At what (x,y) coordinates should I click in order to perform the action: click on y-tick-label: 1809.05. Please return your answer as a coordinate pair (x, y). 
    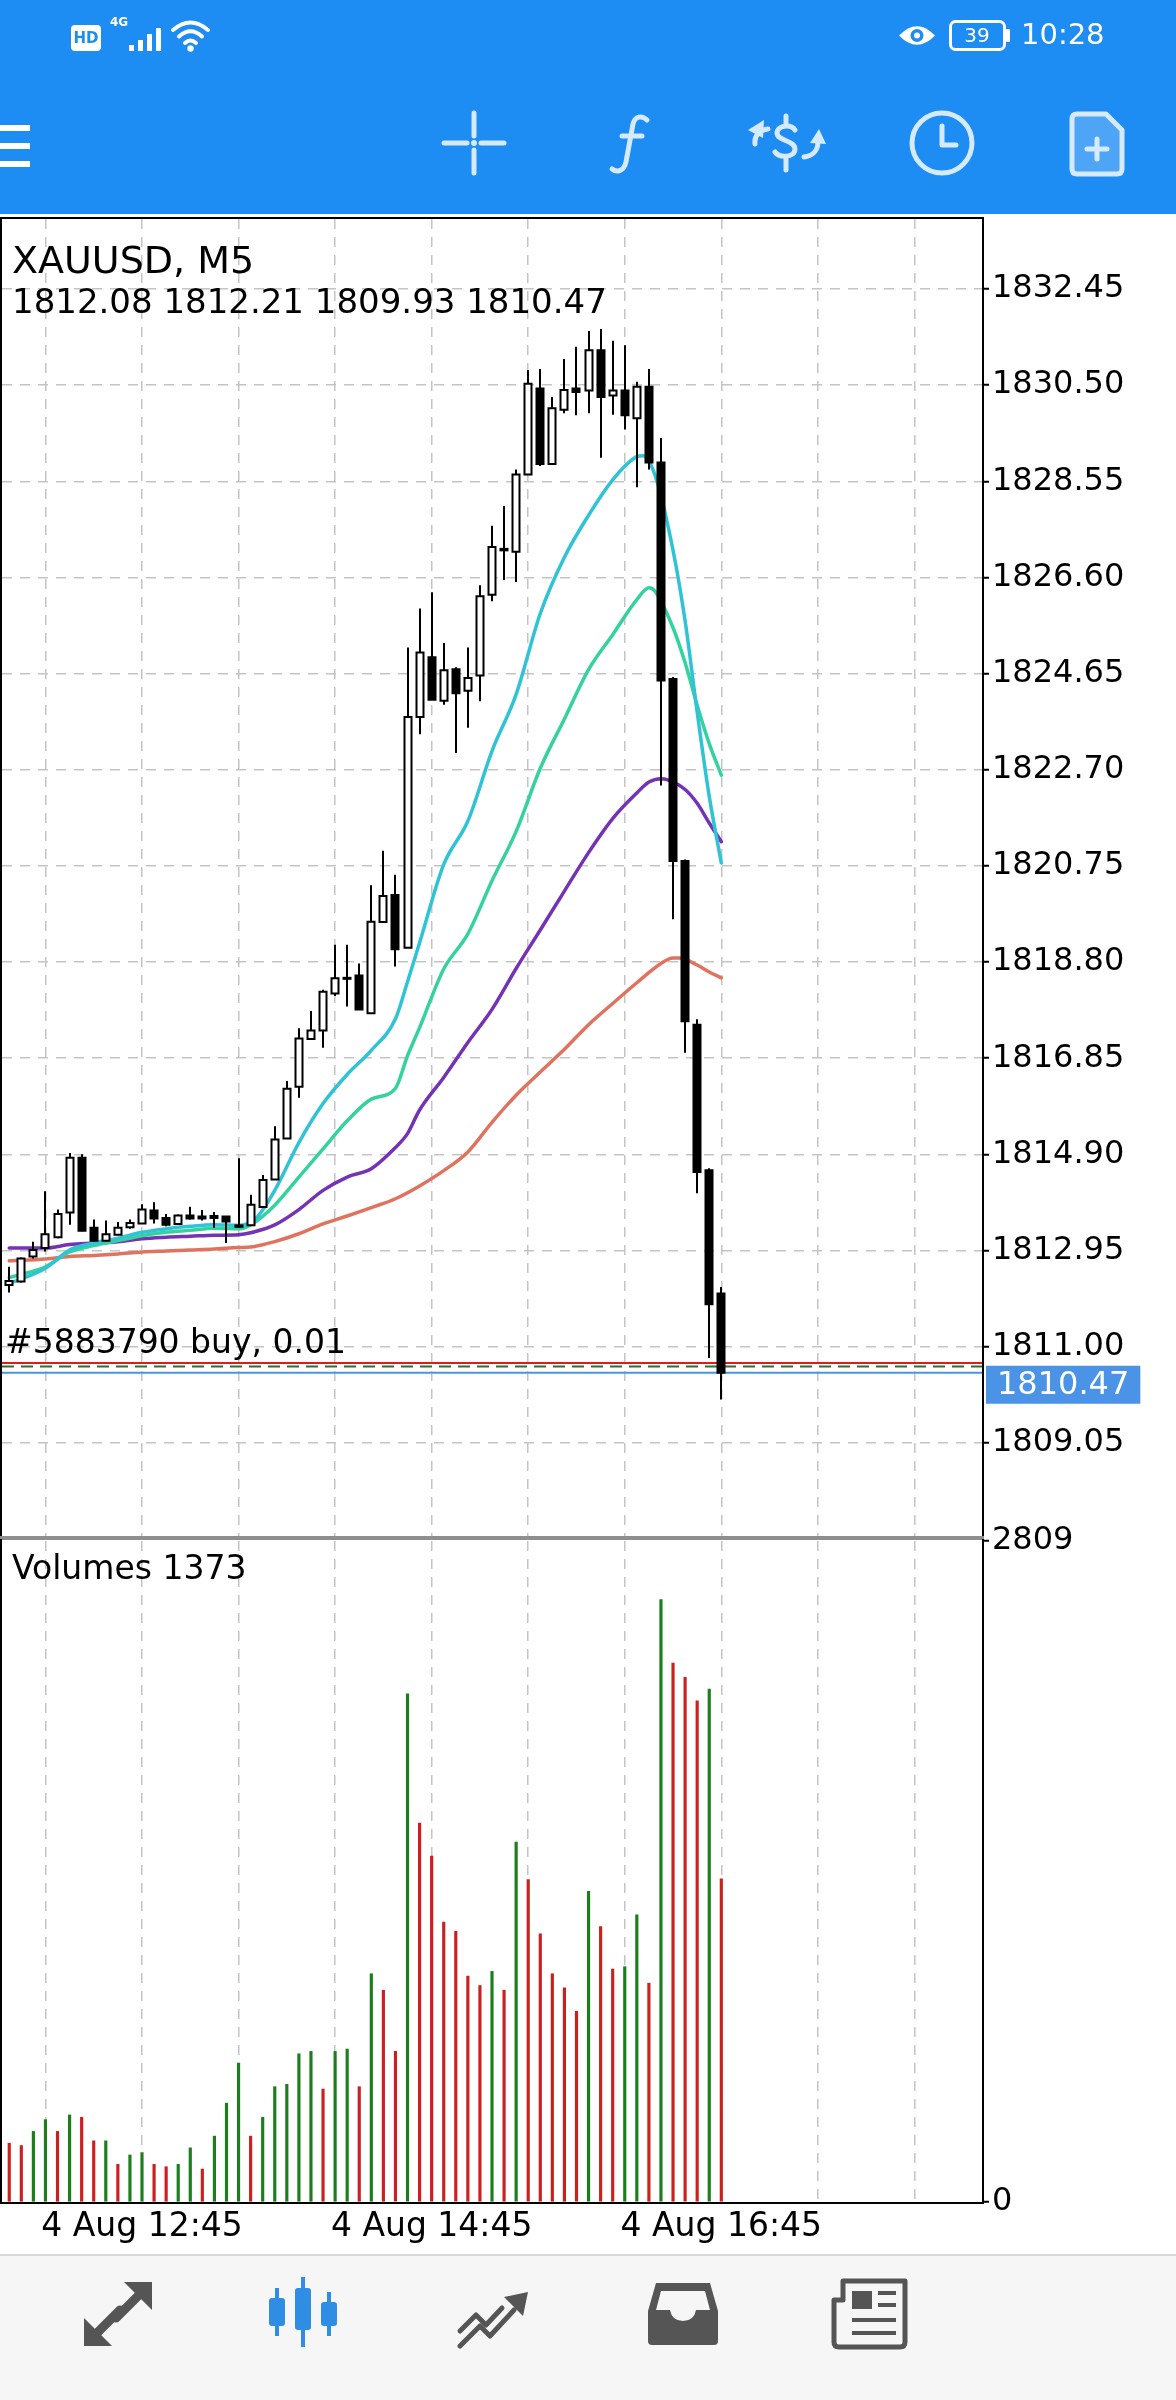
    Looking at the image, I should click on (1058, 1440).